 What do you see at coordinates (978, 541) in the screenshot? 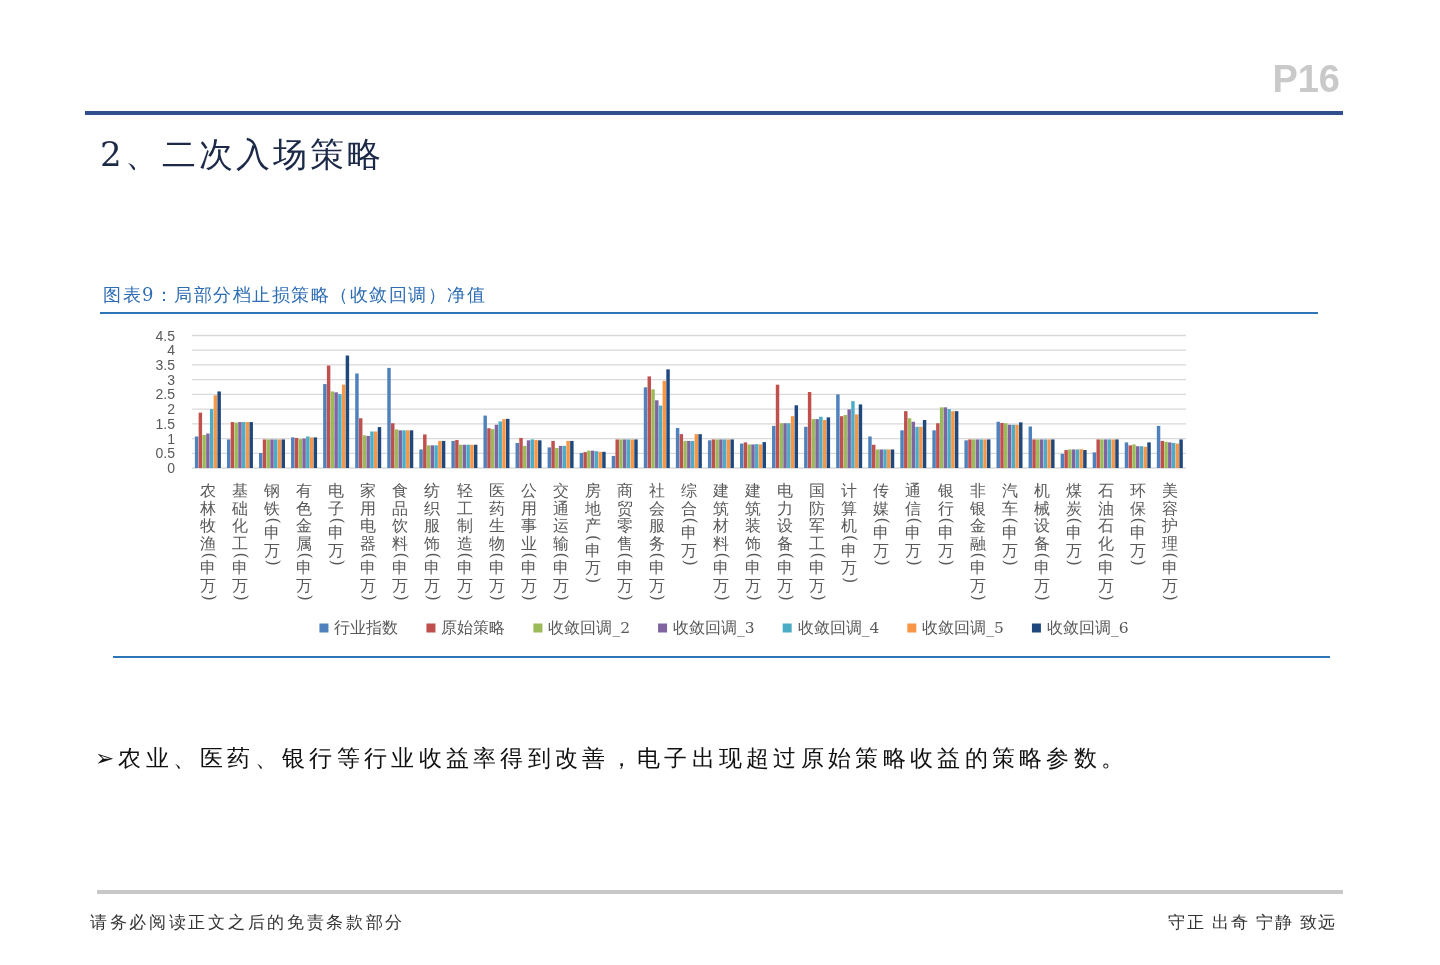
I see `x-tick-label: 非银金融(申万)` at bounding box center [978, 541].